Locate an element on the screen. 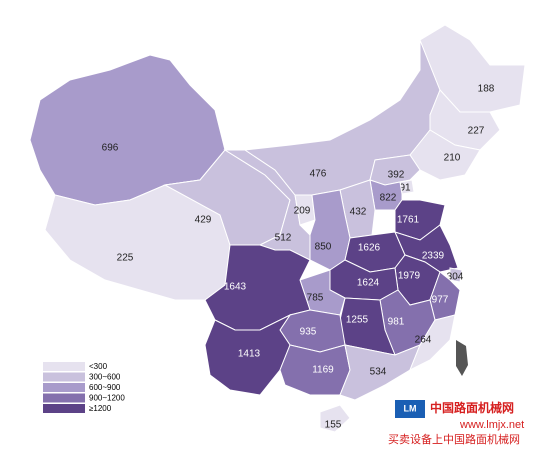 This screenshot has height=449, width=550. region-value: 209 is located at coordinates (302, 211).